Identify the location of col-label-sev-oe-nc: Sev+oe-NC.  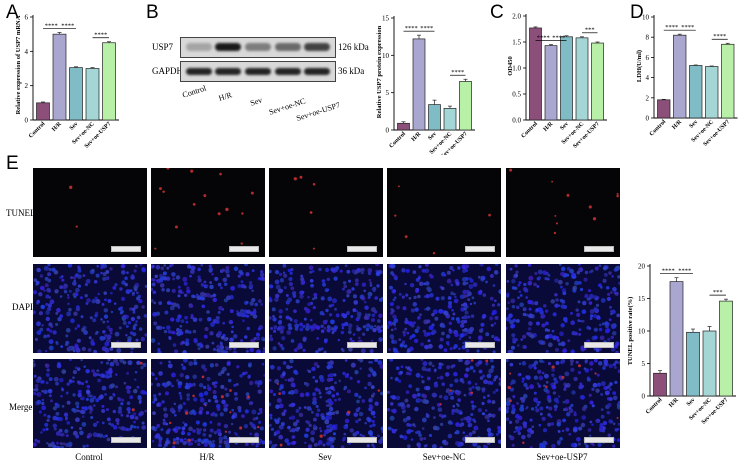
(444, 457).